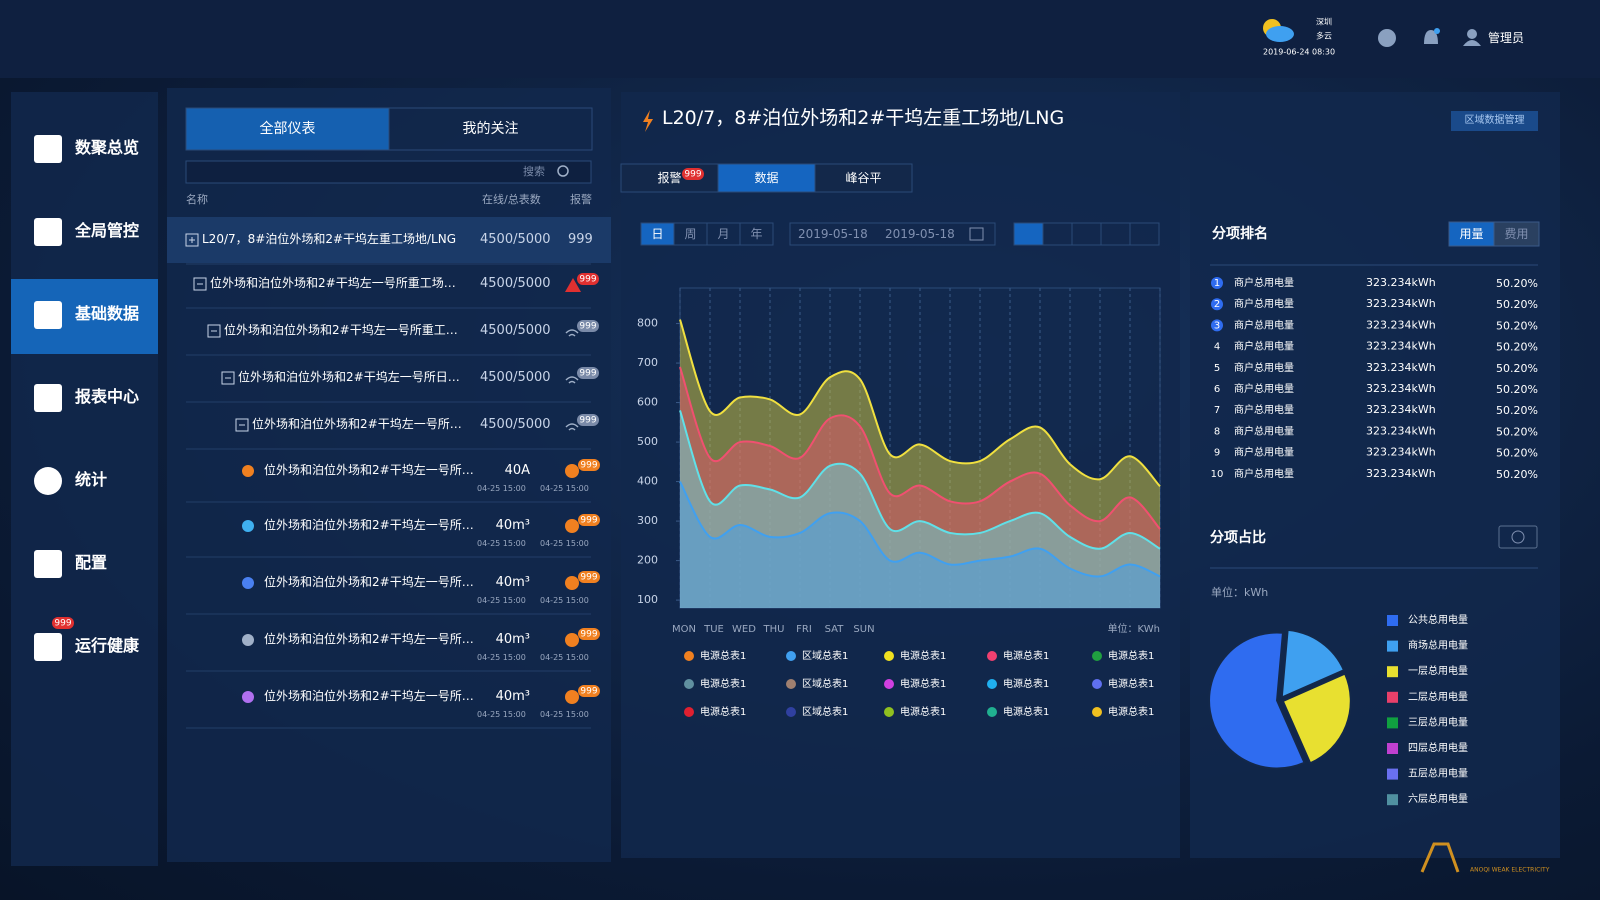 Image resolution: width=1600 pixels, height=900 pixels. I want to click on sidebar-item: 统计, so click(91, 479).